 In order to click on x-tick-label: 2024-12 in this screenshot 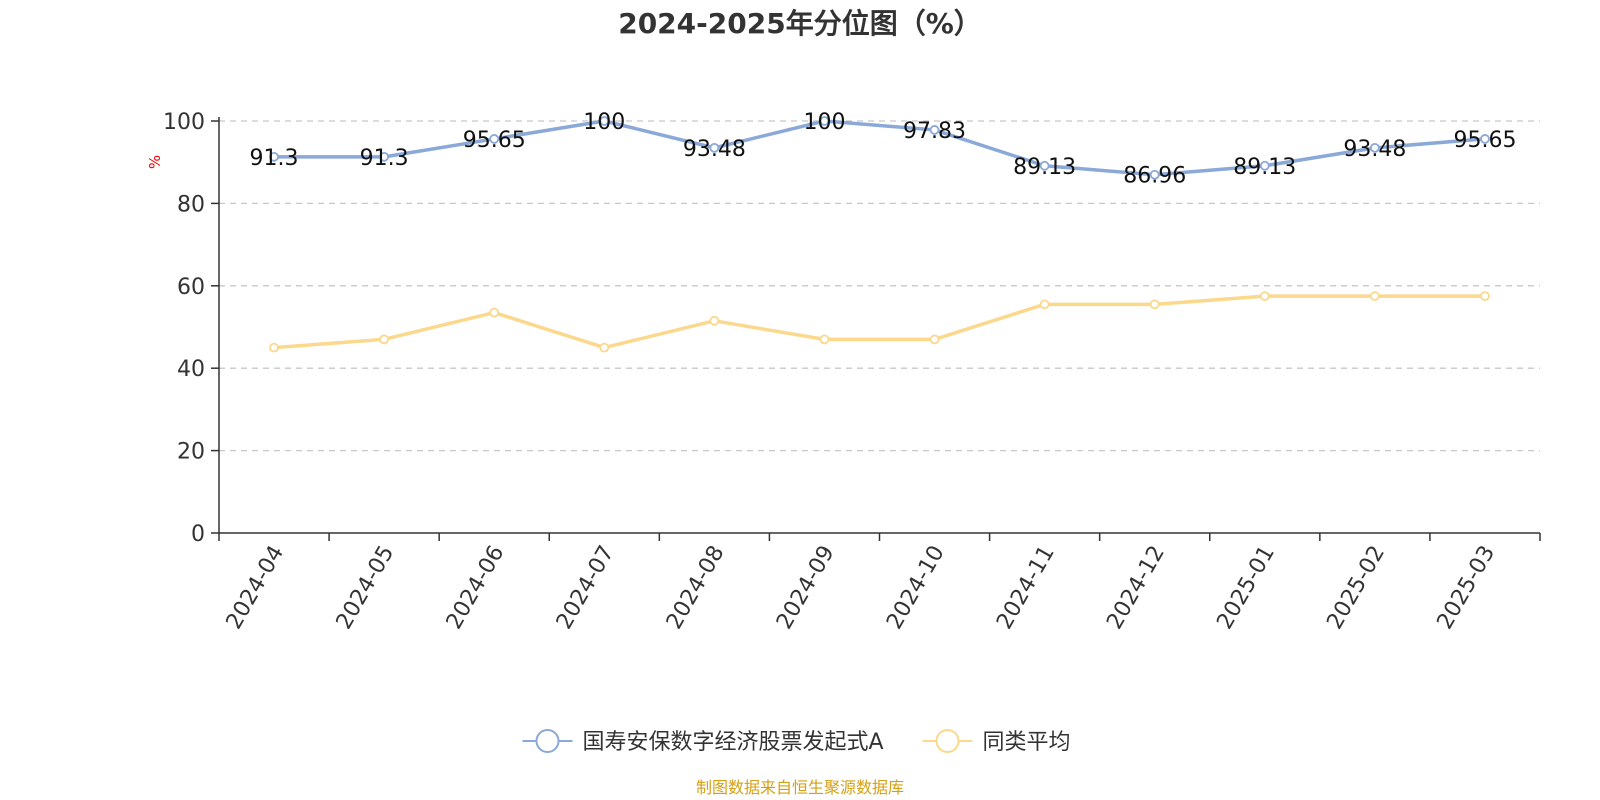, I will do `click(1136, 588)`.